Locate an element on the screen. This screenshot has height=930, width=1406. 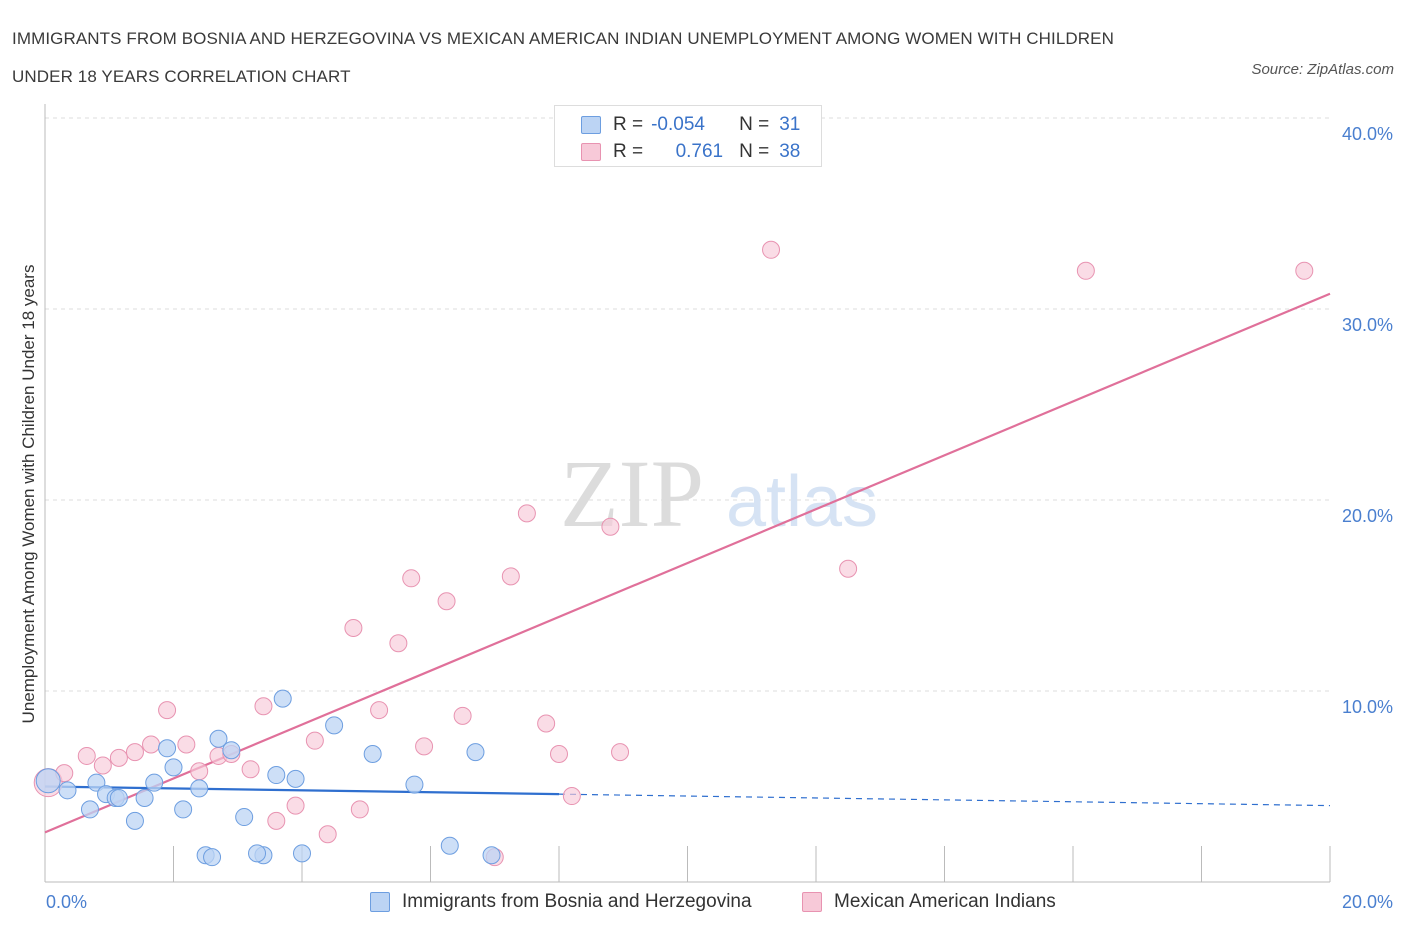
x-tick-label: 0.0% is located at coordinates (66, 902).